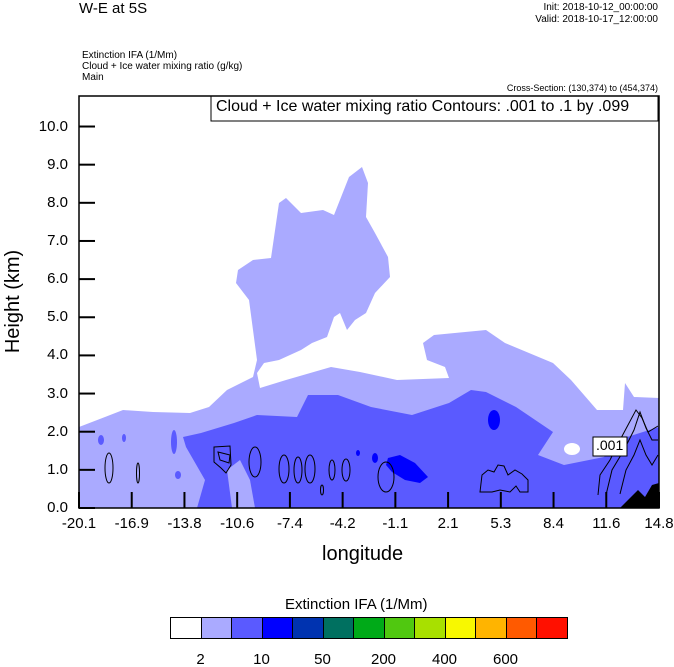  I want to click on colorbar-label: 400, so click(444, 659).